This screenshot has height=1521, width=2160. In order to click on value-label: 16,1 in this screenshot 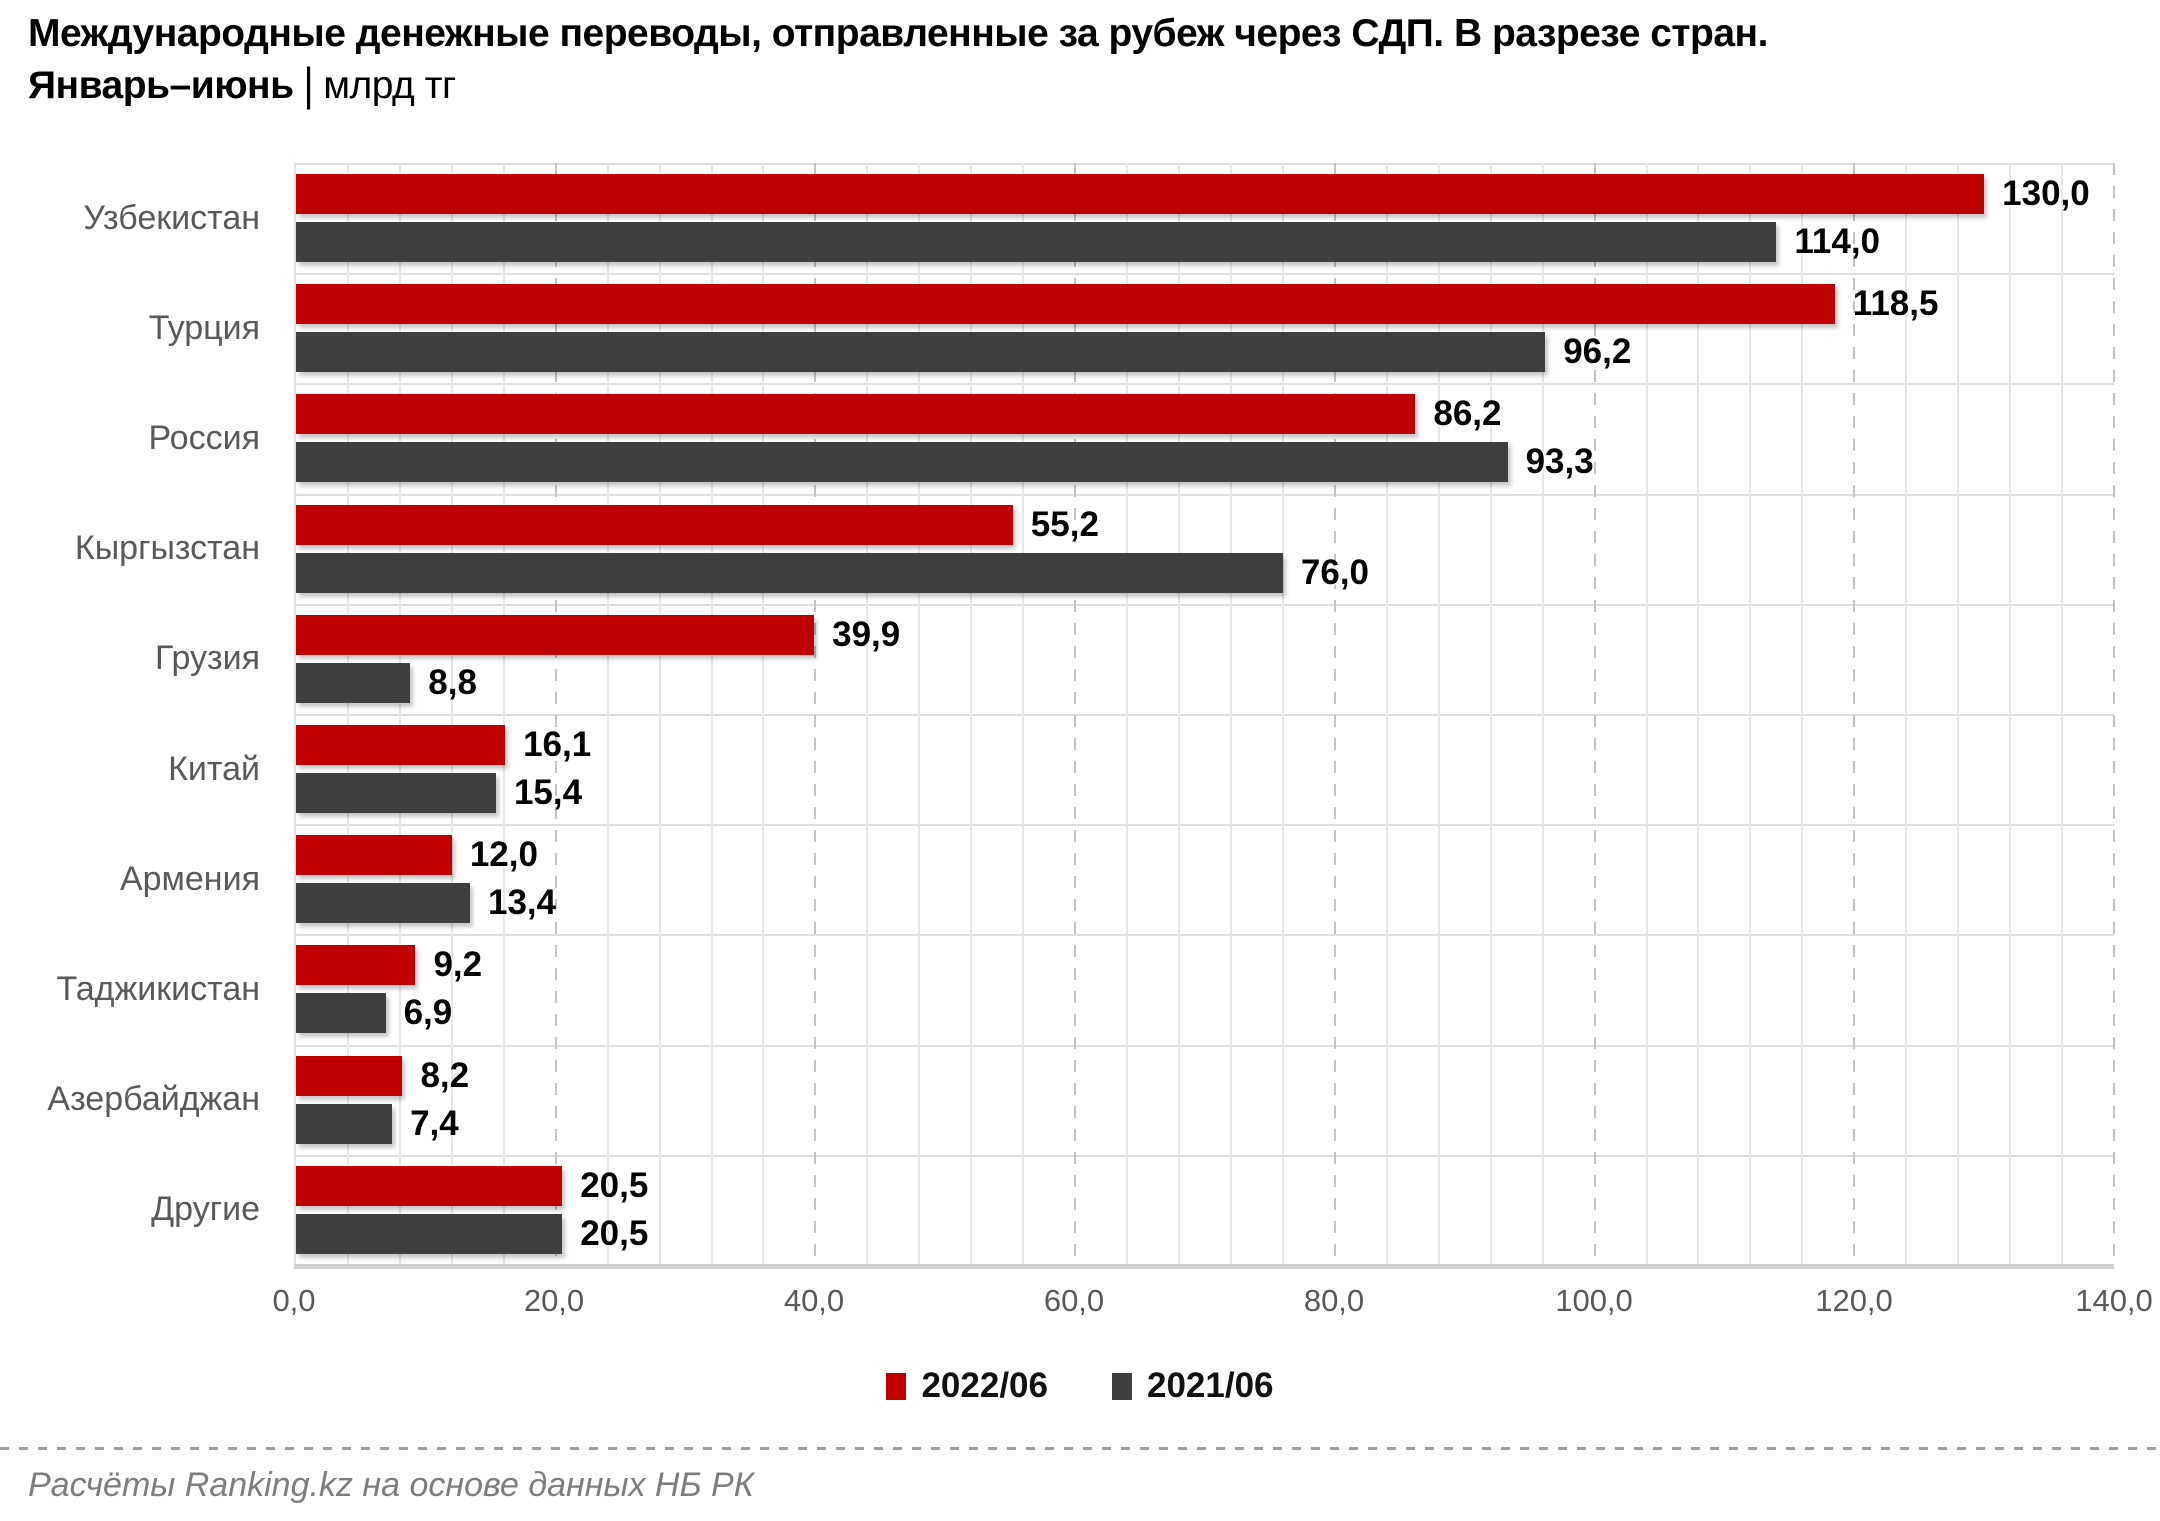, I will do `click(557, 744)`.